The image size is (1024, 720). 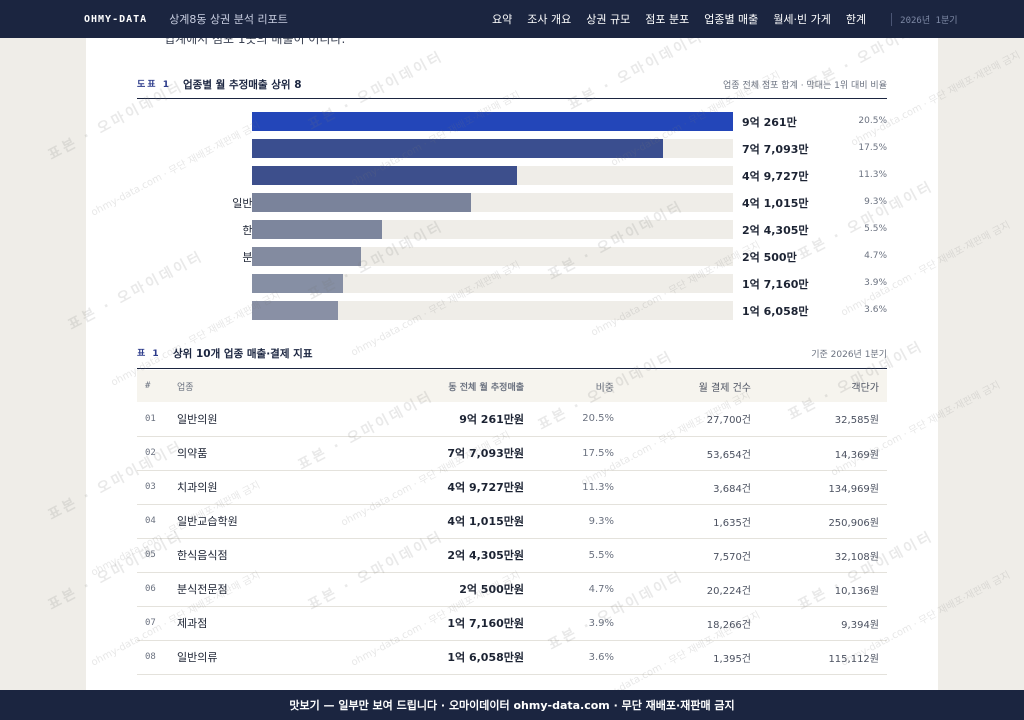 What do you see at coordinates (153, 623) in the screenshot?
I see `cell-rank: 07` at bounding box center [153, 623].